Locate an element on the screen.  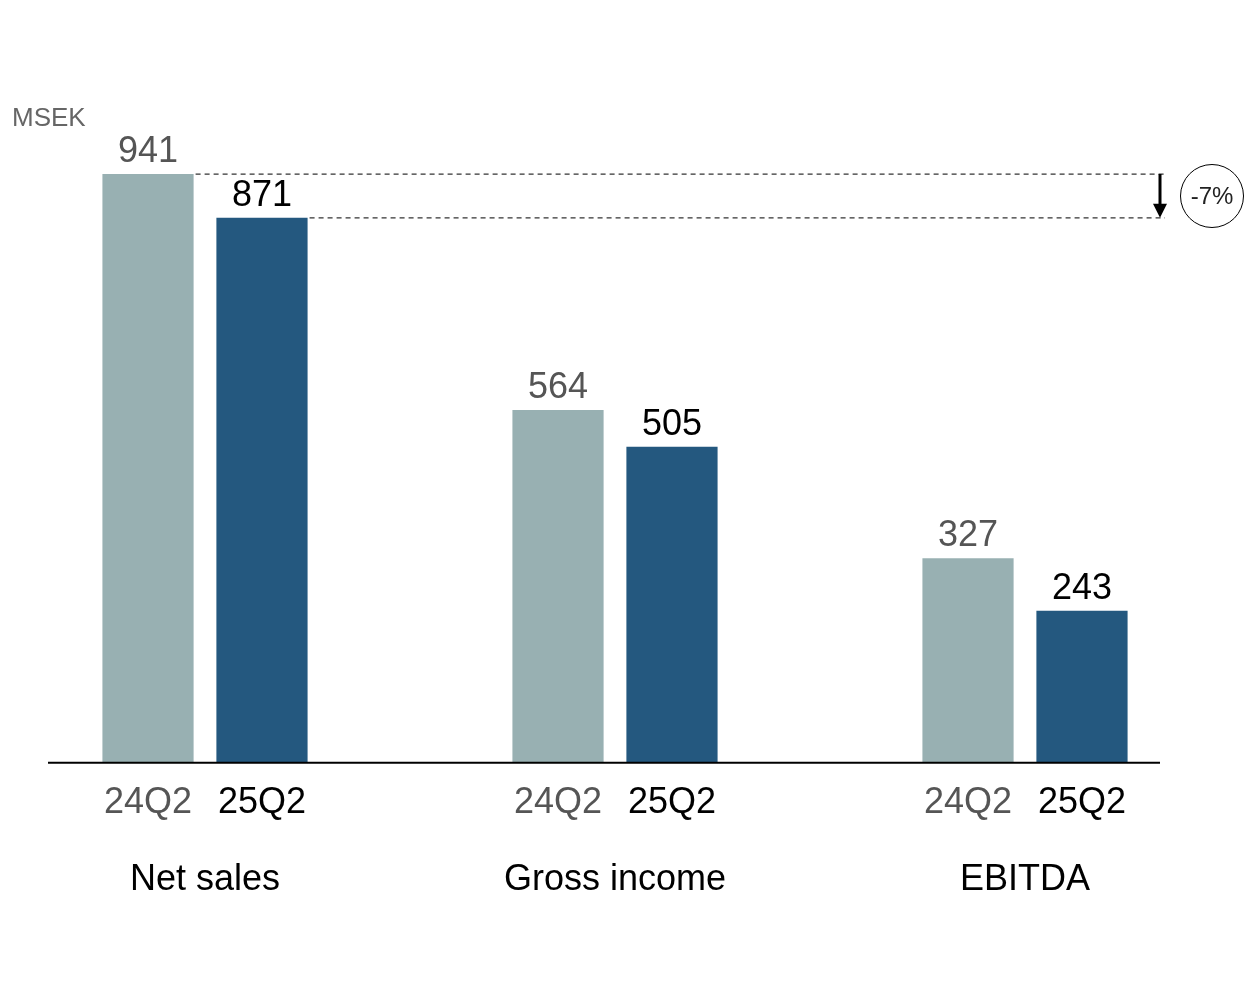
data-label: 505 is located at coordinates (672, 422).